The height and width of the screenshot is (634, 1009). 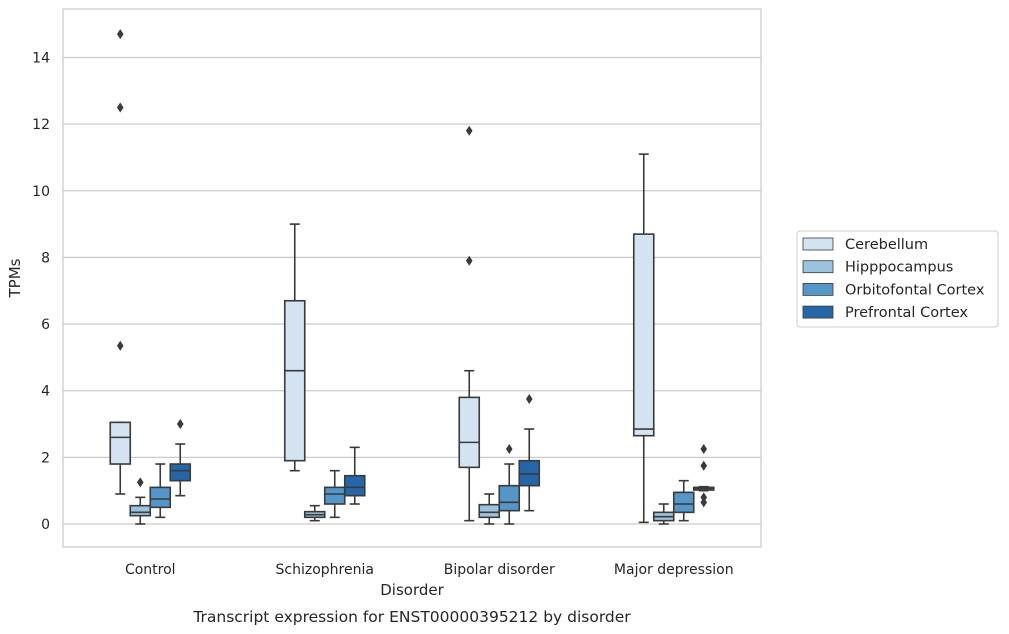 I want to click on y-axis-ticks: 0 2 4 6 8 10 12 14, so click(x=41, y=292).